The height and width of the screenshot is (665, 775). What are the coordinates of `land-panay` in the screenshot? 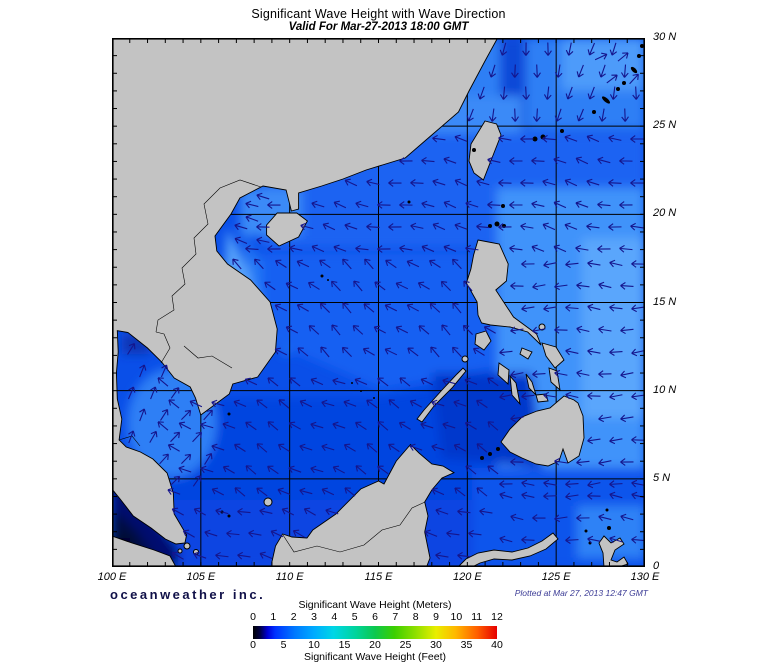 It's located at (503, 373).